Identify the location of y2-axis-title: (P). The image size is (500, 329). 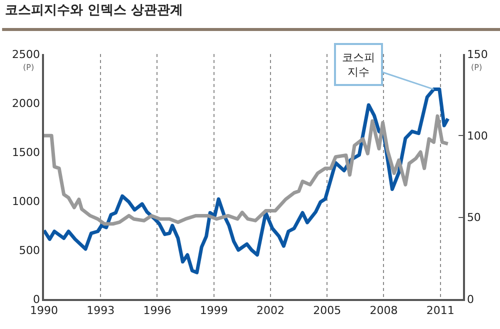
(476, 67).